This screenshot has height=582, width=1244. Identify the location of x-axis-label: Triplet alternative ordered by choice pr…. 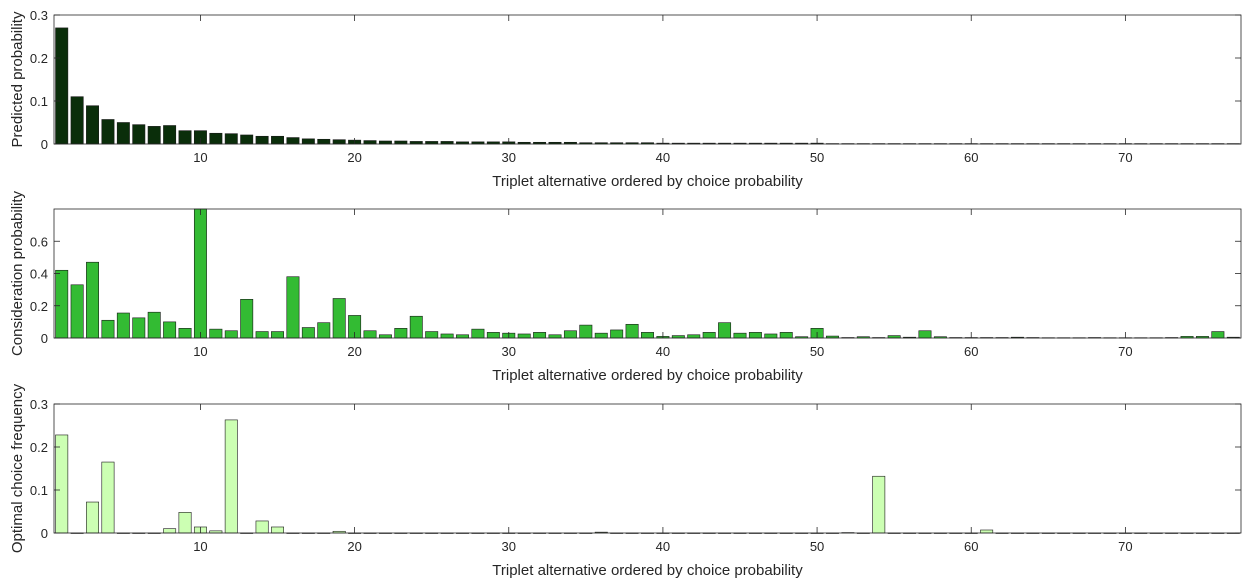
(647, 375).